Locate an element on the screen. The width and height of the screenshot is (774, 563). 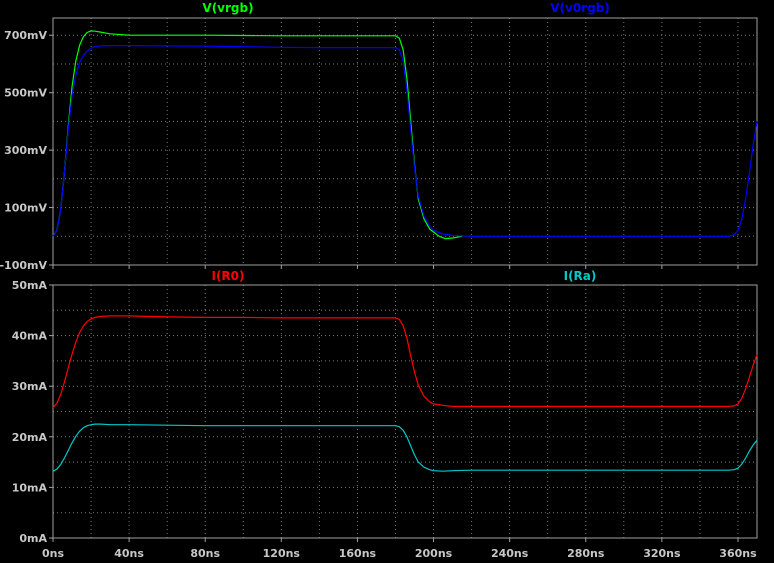
trace-label: I(R0) is located at coordinates (227, 276).